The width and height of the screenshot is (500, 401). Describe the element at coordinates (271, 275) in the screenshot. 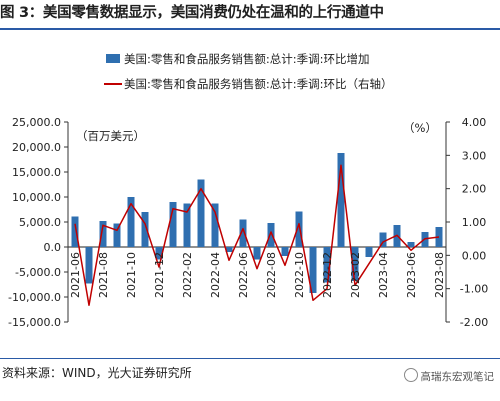

I see `x-tick-label: 2022-08` at that location.